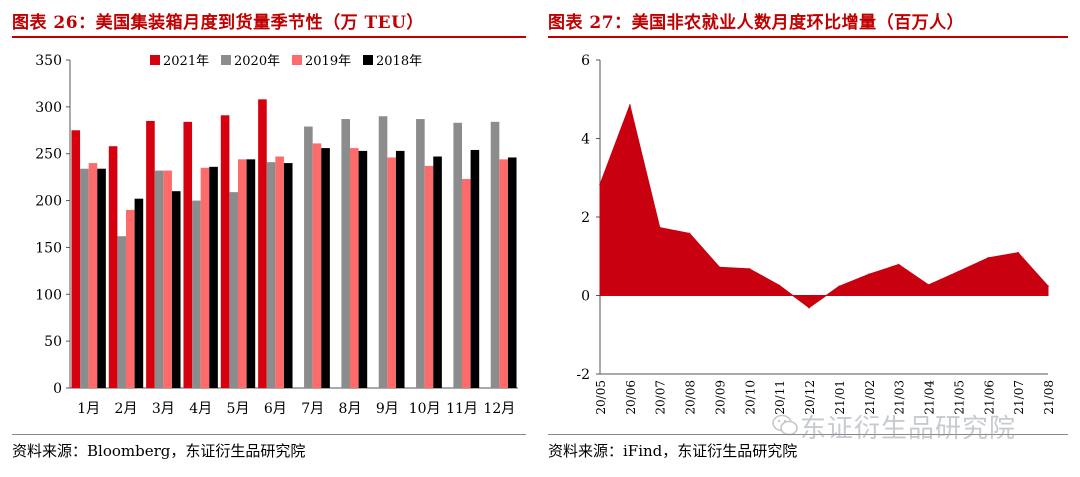 Image resolution: width=1080 pixels, height=477 pixels. I want to click on y-tick-label: 0, so click(585, 297).